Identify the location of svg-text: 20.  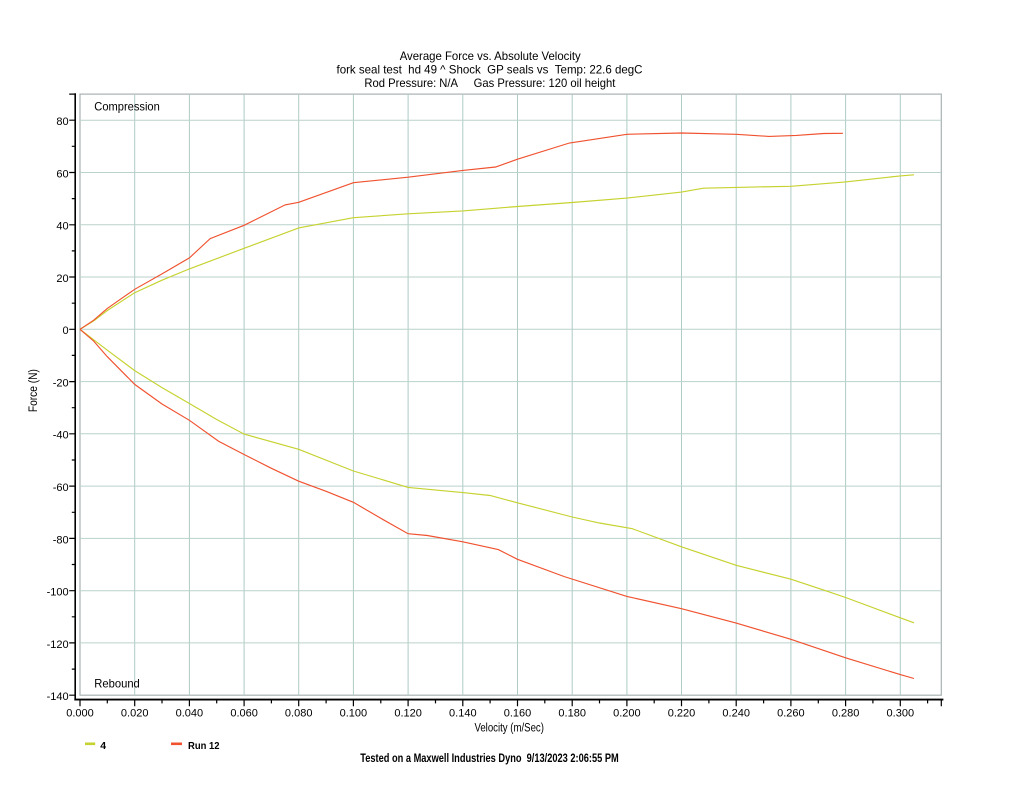
(62, 279).